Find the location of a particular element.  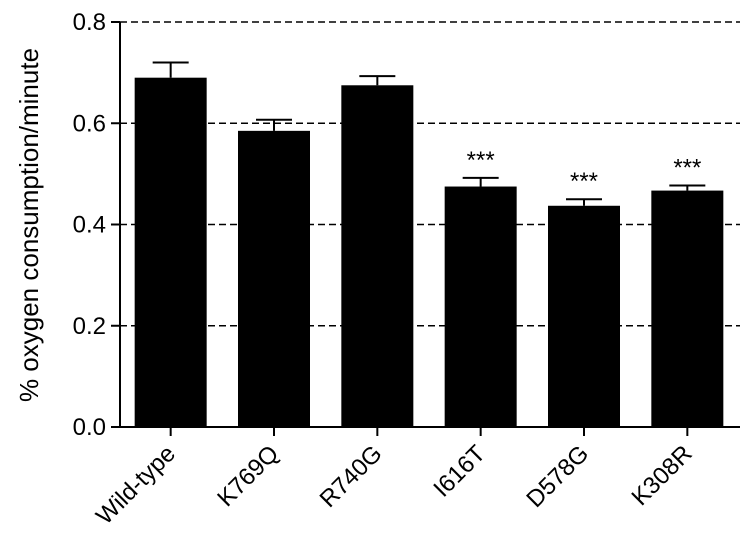

significance-labels: *** *** *** is located at coordinates (584, 171).